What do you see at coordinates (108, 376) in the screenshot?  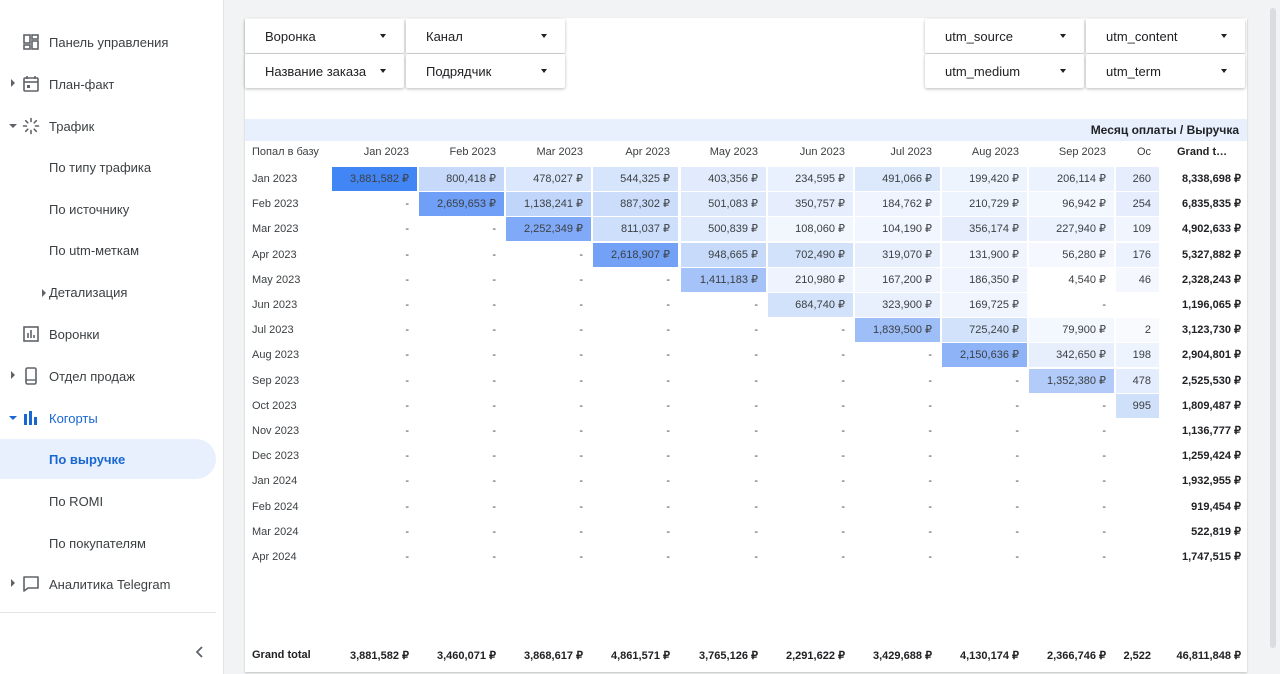 I see `sidebar-item-sales: Отдел продаж` at bounding box center [108, 376].